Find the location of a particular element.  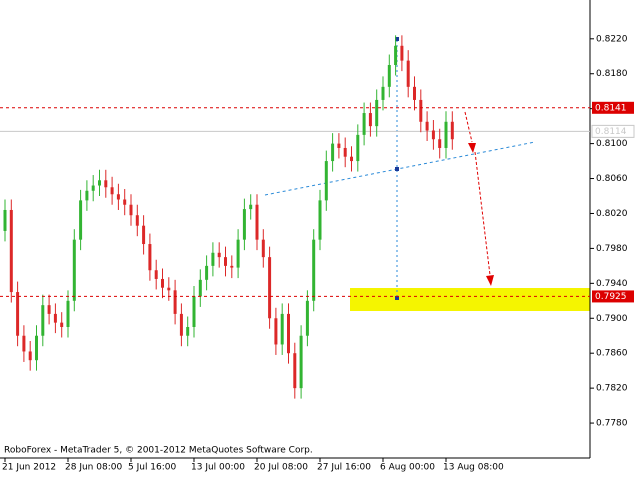

x-tick-label: 13 Jul 00:00 is located at coordinates (218, 468).